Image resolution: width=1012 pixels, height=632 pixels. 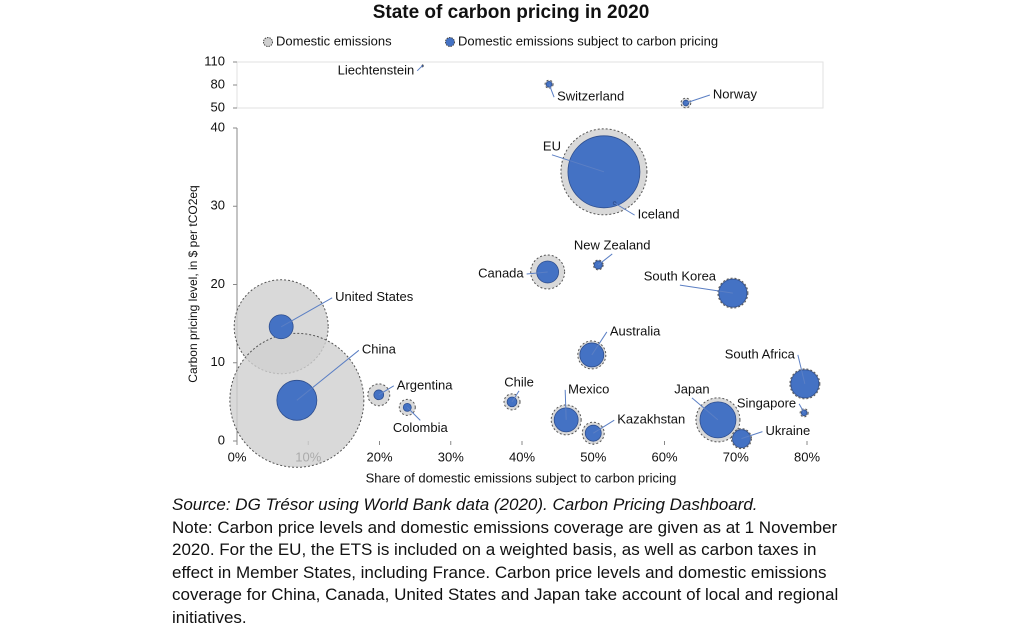 What do you see at coordinates (451, 456) in the screenshot?
I see `x-tick-label: 30%` at bounding box center [451, 456].